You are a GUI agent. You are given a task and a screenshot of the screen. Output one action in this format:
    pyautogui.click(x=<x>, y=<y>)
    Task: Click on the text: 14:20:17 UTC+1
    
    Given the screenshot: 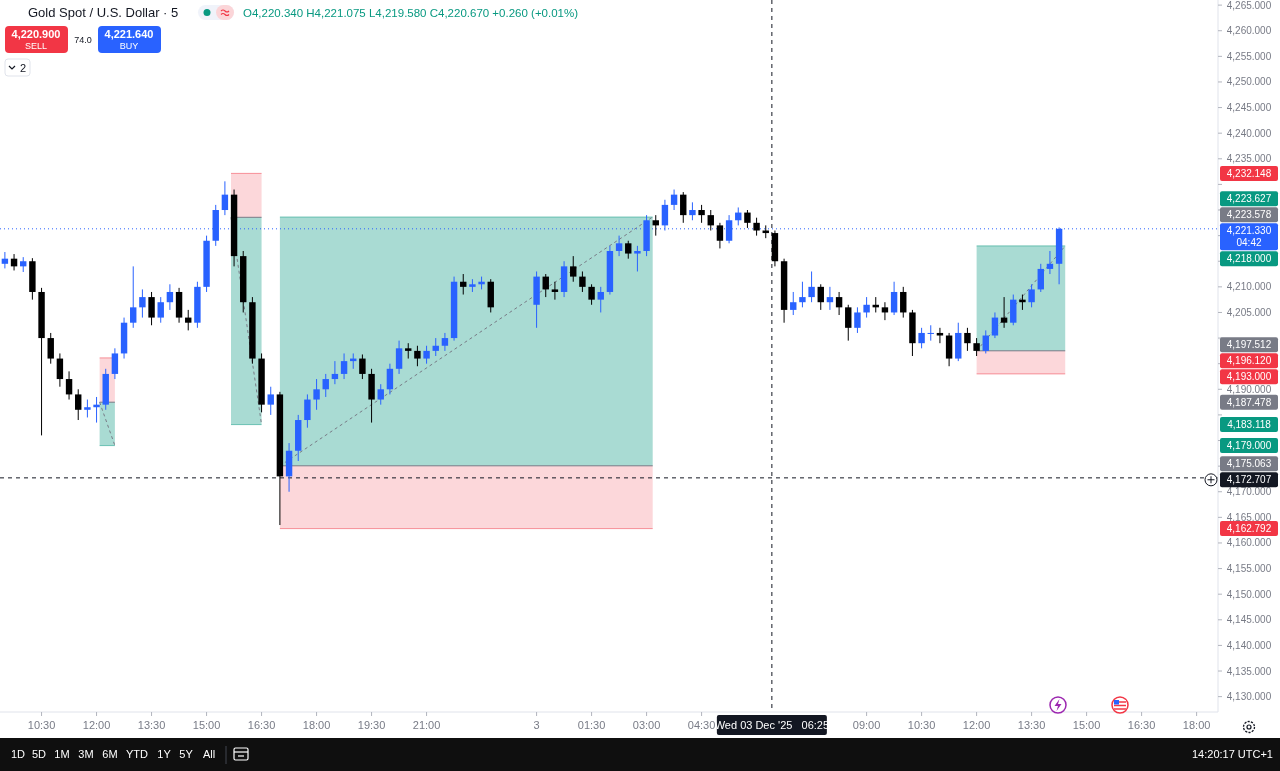 What is the action you would take?
    pyautogui.click(x=1232, y=754)
    